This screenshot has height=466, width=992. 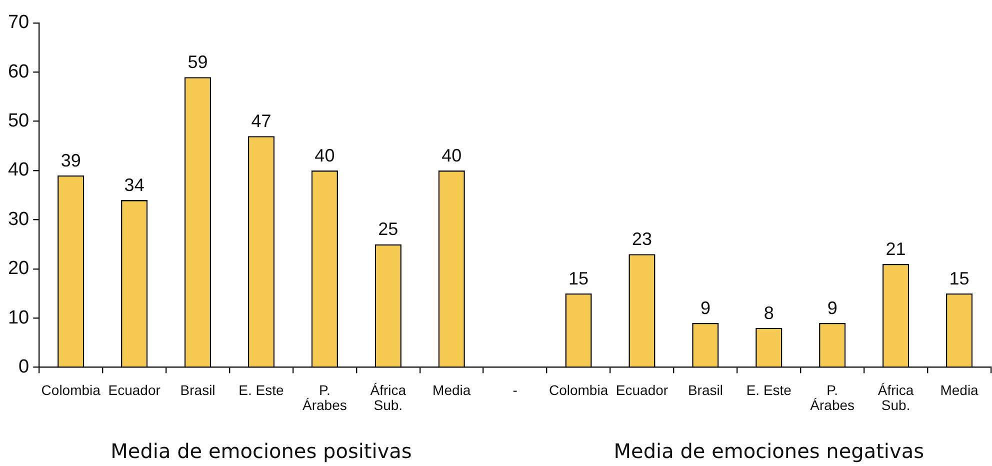 I want to click on data-label: 47, so click(x=261, y=121).